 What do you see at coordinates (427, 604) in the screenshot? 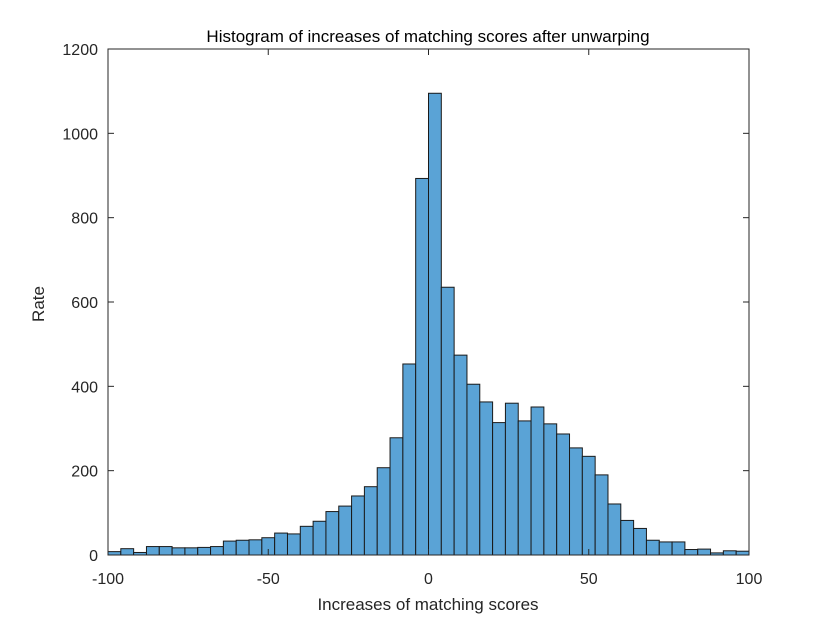
I see `x-axis-title: Increases of matching scores` at bounding box center [427, 604].